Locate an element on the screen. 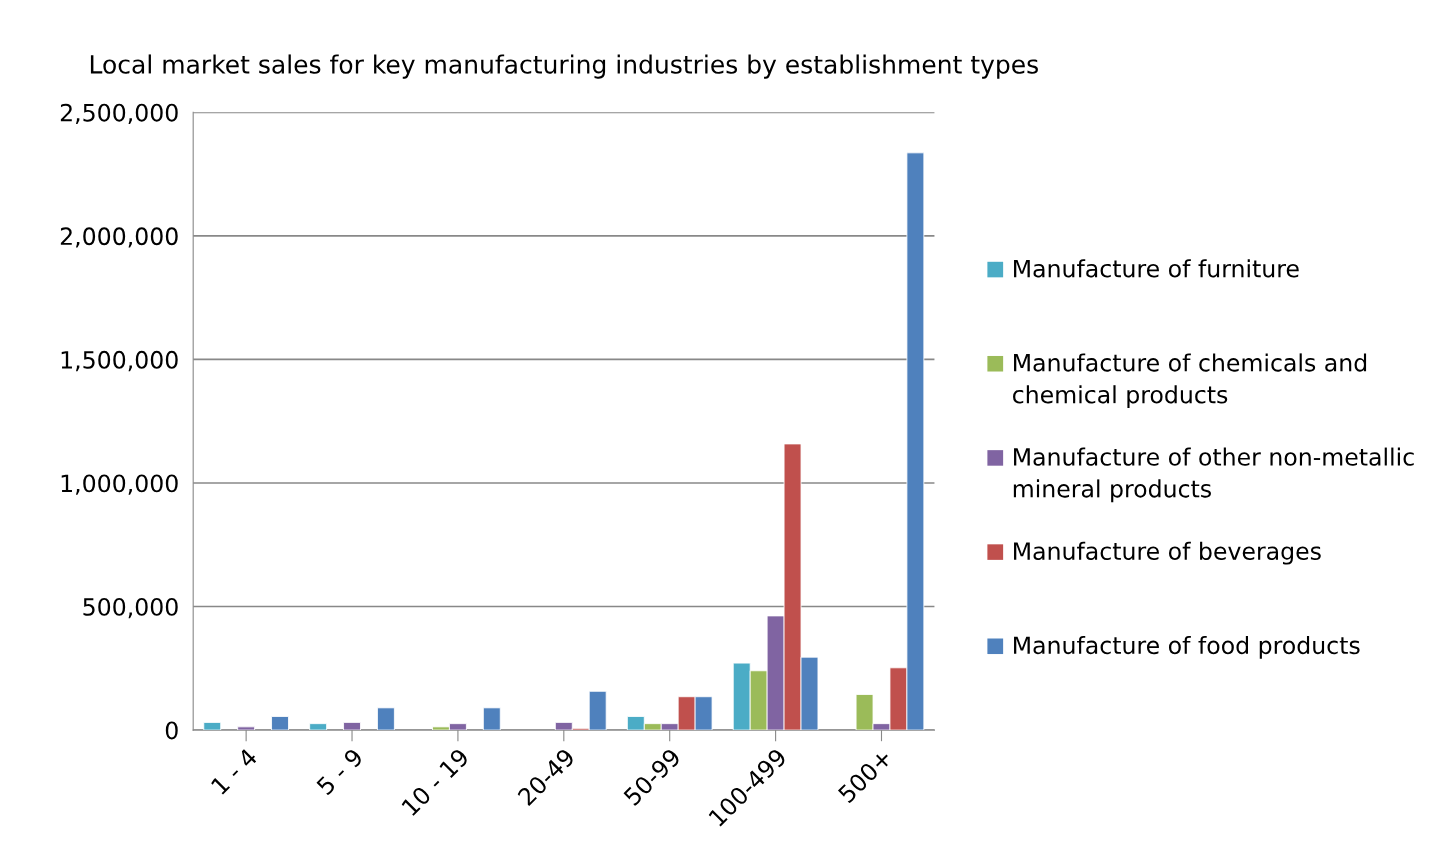 Image resolution: width=1431 pixels, height=864 pixels. y-tick-label: 1,000,000 is located at coordinates (119, 484).